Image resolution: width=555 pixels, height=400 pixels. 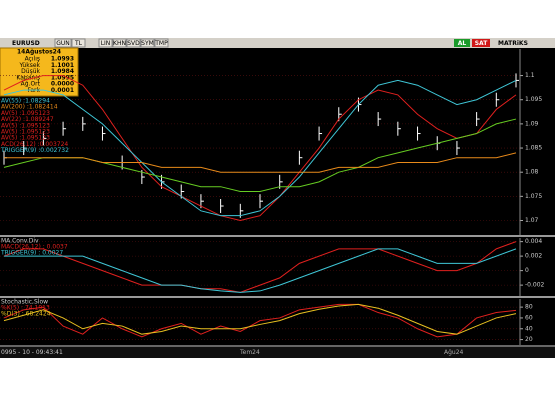 I want to click on info-label: Açılış, so click(x=32, y=59).